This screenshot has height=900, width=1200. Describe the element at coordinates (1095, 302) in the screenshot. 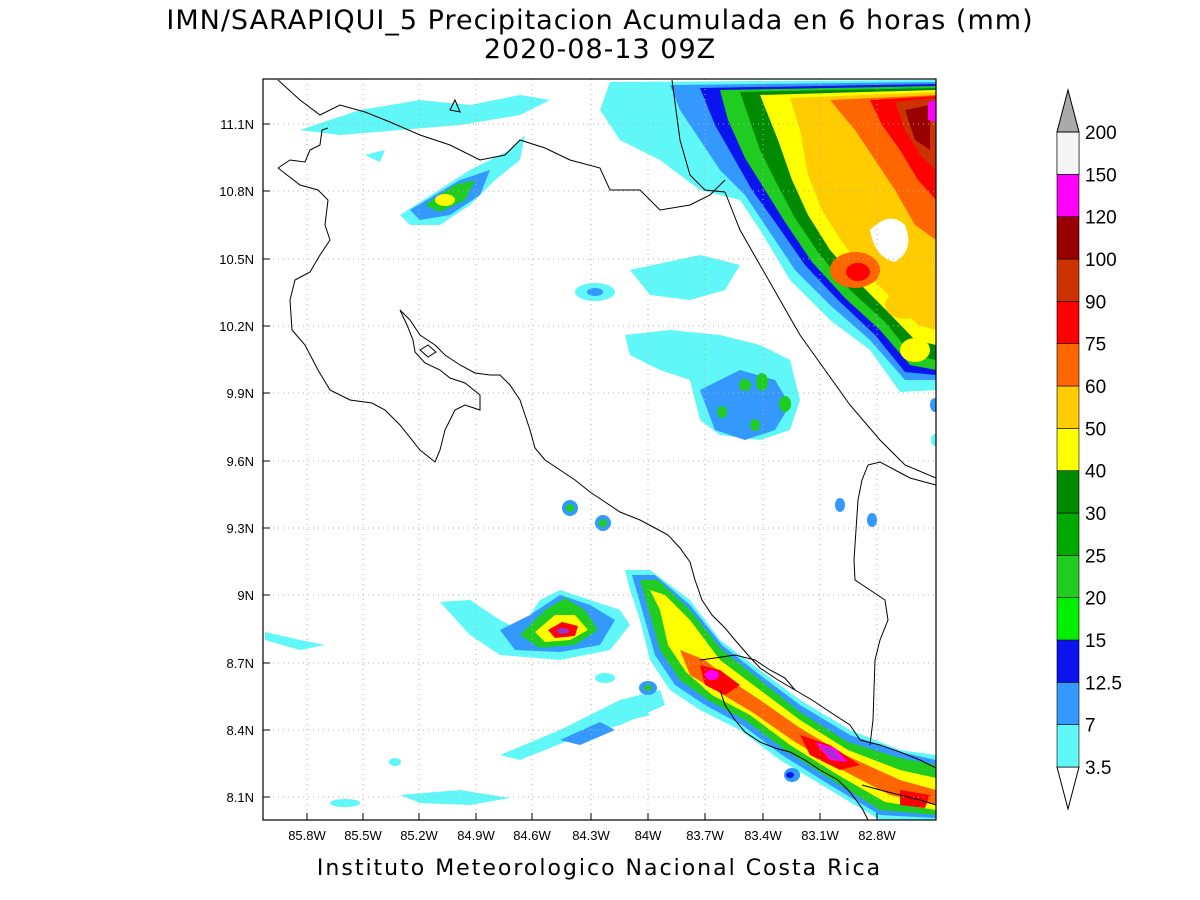

I see `colorbar-label: 90` at that location.